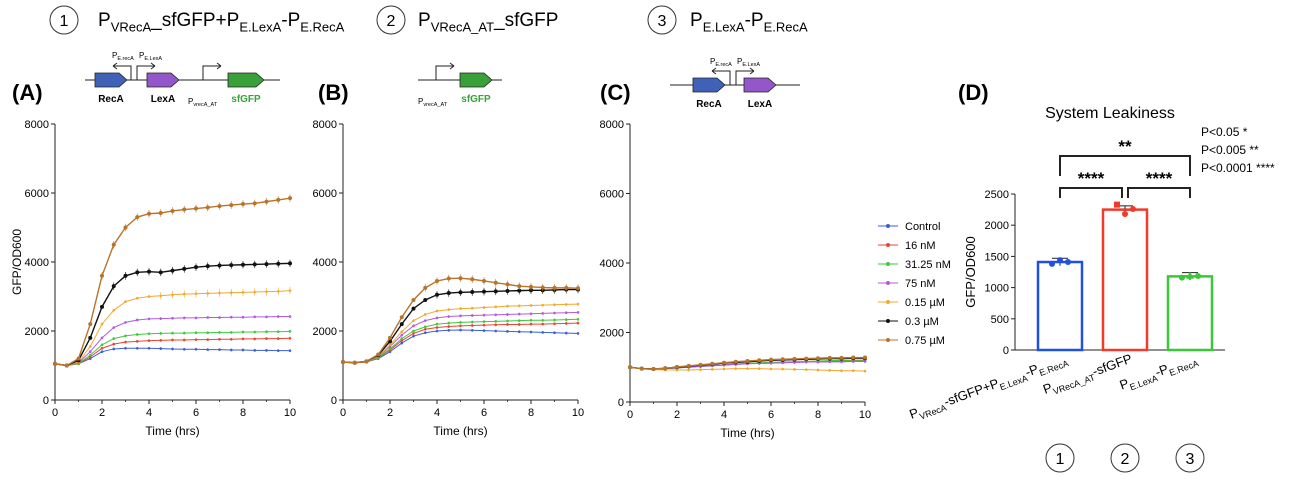  I want to click on gene-sfgfp-label: sfGFP, so click(476, 99).